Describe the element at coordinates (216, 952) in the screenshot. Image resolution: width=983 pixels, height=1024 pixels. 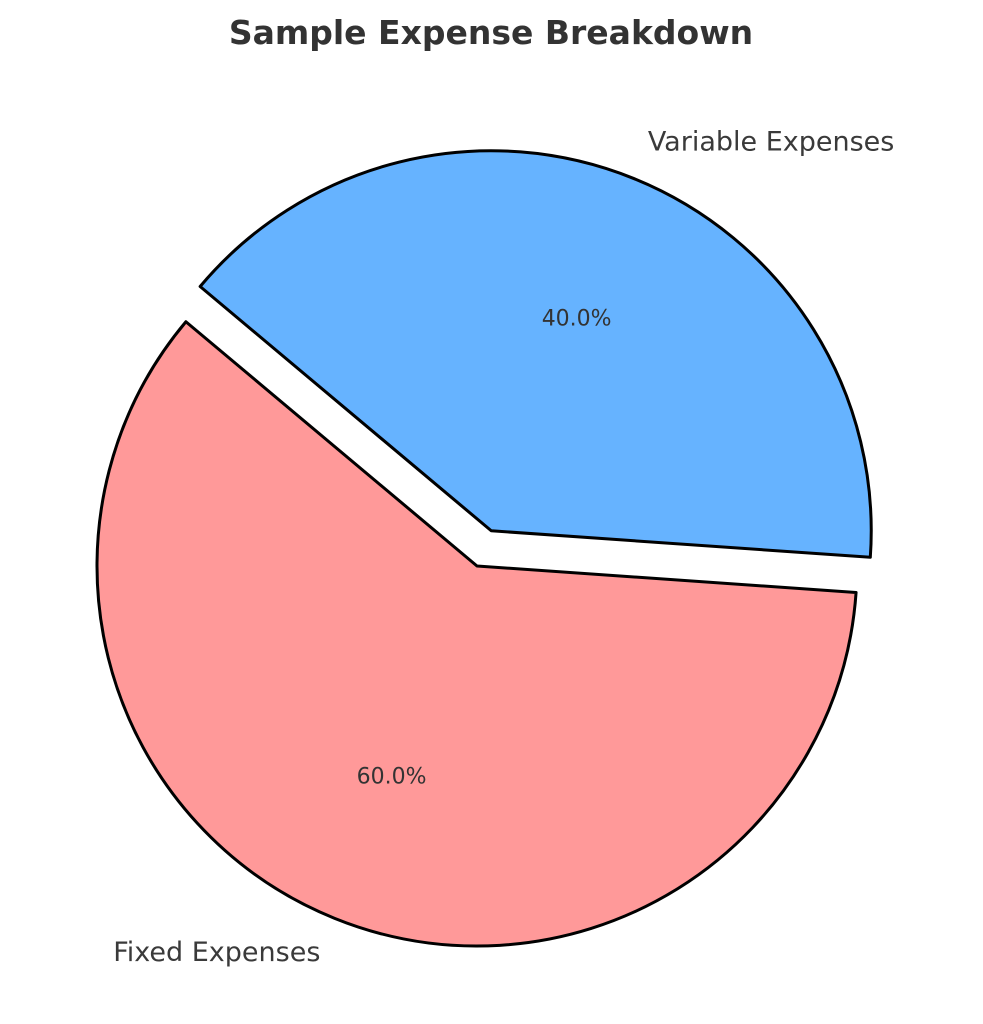
I see `slice-label-fixed-expenses: Fixed Expenses` at that location.